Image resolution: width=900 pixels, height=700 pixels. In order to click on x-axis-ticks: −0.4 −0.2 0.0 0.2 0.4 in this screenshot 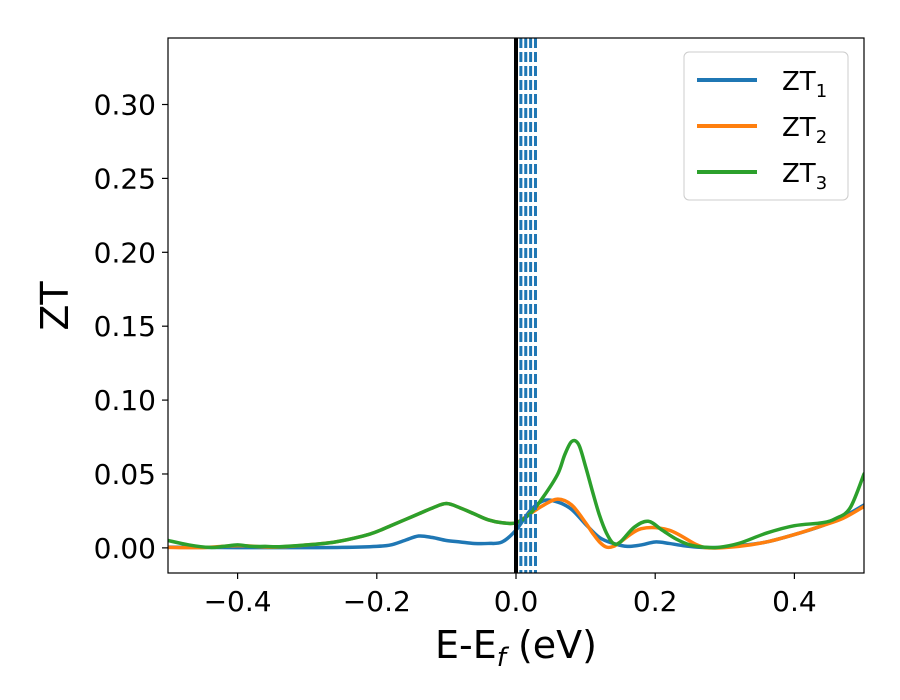, I will do `click(510, 595)`.